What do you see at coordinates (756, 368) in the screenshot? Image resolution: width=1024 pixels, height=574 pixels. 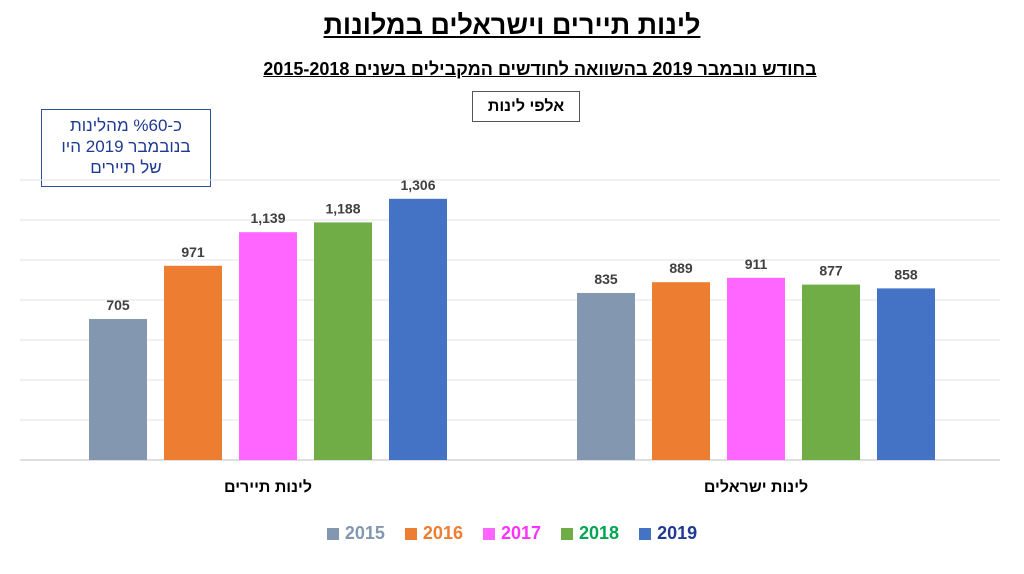 I see `bar-2017-israelis` at bounding box center [756, 368].